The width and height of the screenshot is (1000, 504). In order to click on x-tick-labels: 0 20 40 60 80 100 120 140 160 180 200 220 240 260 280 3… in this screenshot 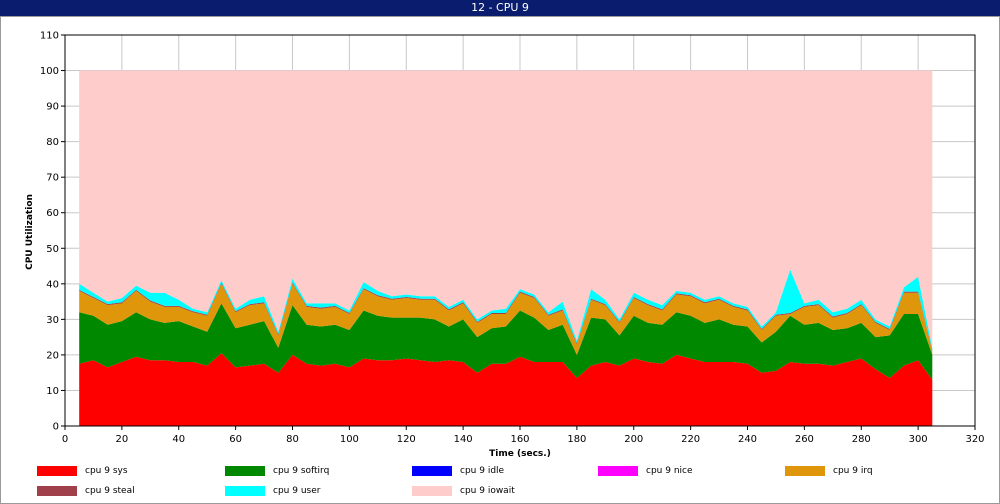, I will do `click(523, 439)`.